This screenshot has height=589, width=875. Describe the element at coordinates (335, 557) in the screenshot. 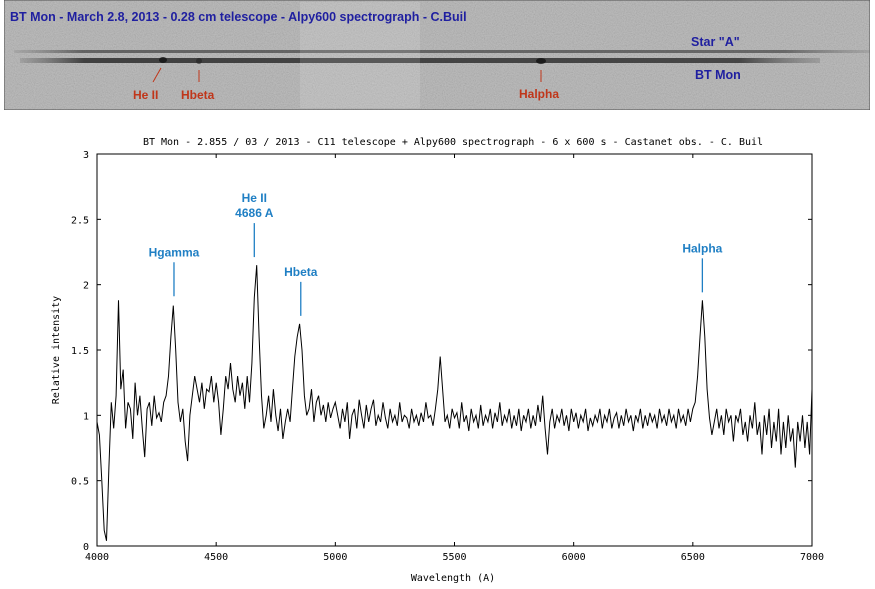

I see `x-tick-label: 5000` at that location.